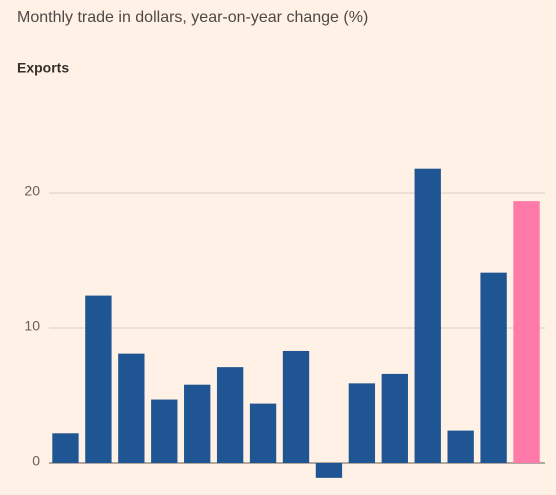  I want to click on y-tick-label: 10, so click(32, 326).